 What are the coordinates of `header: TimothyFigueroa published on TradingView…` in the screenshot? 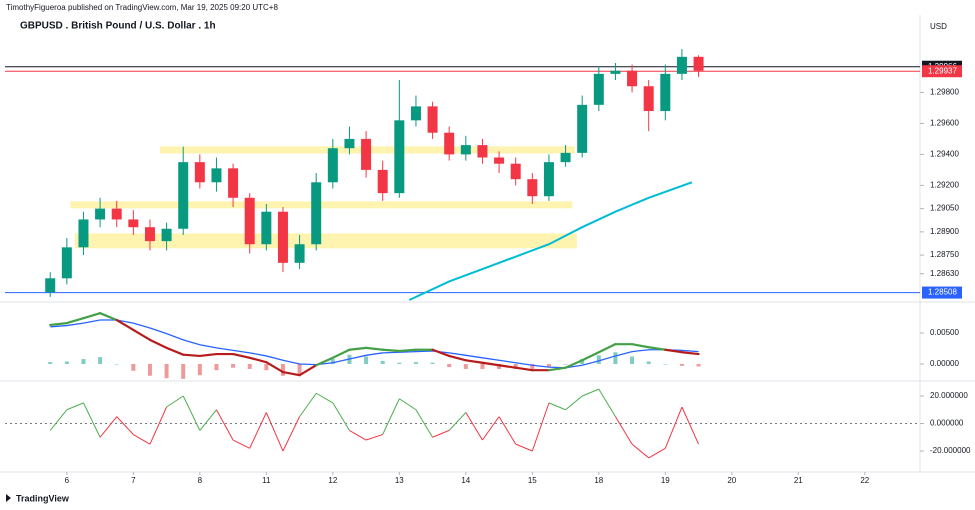 It's located at (142, 7).